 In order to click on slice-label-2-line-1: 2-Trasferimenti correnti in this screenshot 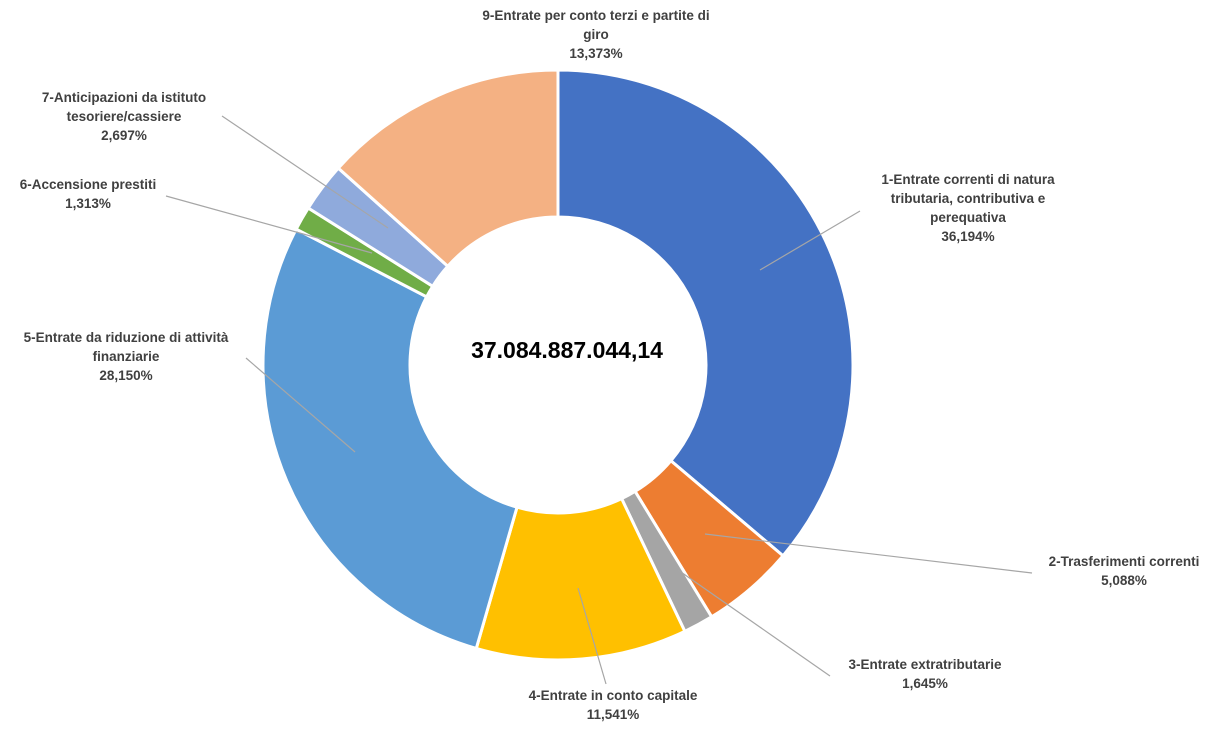, I will do `click(1124, 561)`.